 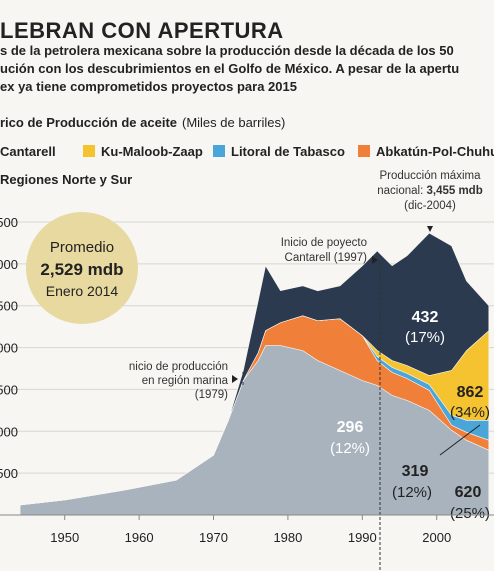 I want to click on annotation-text: nacional:, so click(x=401, y=191).